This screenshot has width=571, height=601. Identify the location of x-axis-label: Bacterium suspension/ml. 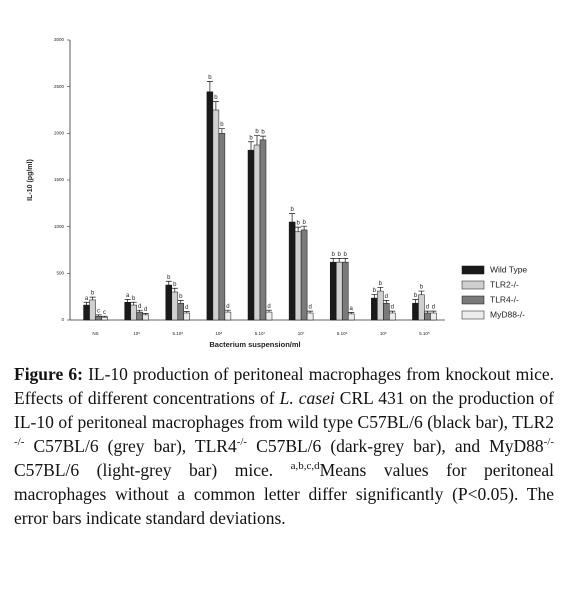
(254, 344).